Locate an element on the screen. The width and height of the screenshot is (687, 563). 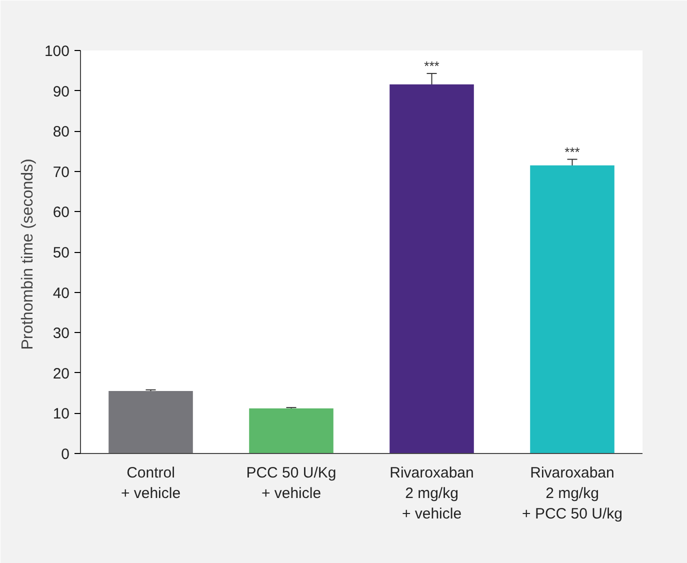
y-tick-label: 70 is located at coordinates (61, 172).